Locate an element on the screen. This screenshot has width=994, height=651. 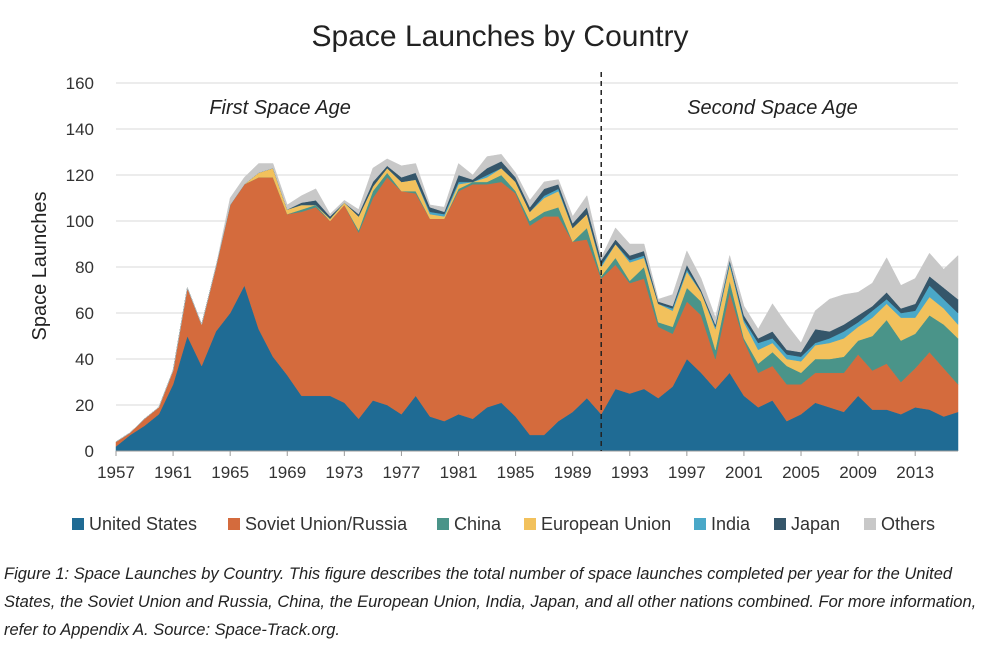
legend-label: China is located at coordinates (478, 524).